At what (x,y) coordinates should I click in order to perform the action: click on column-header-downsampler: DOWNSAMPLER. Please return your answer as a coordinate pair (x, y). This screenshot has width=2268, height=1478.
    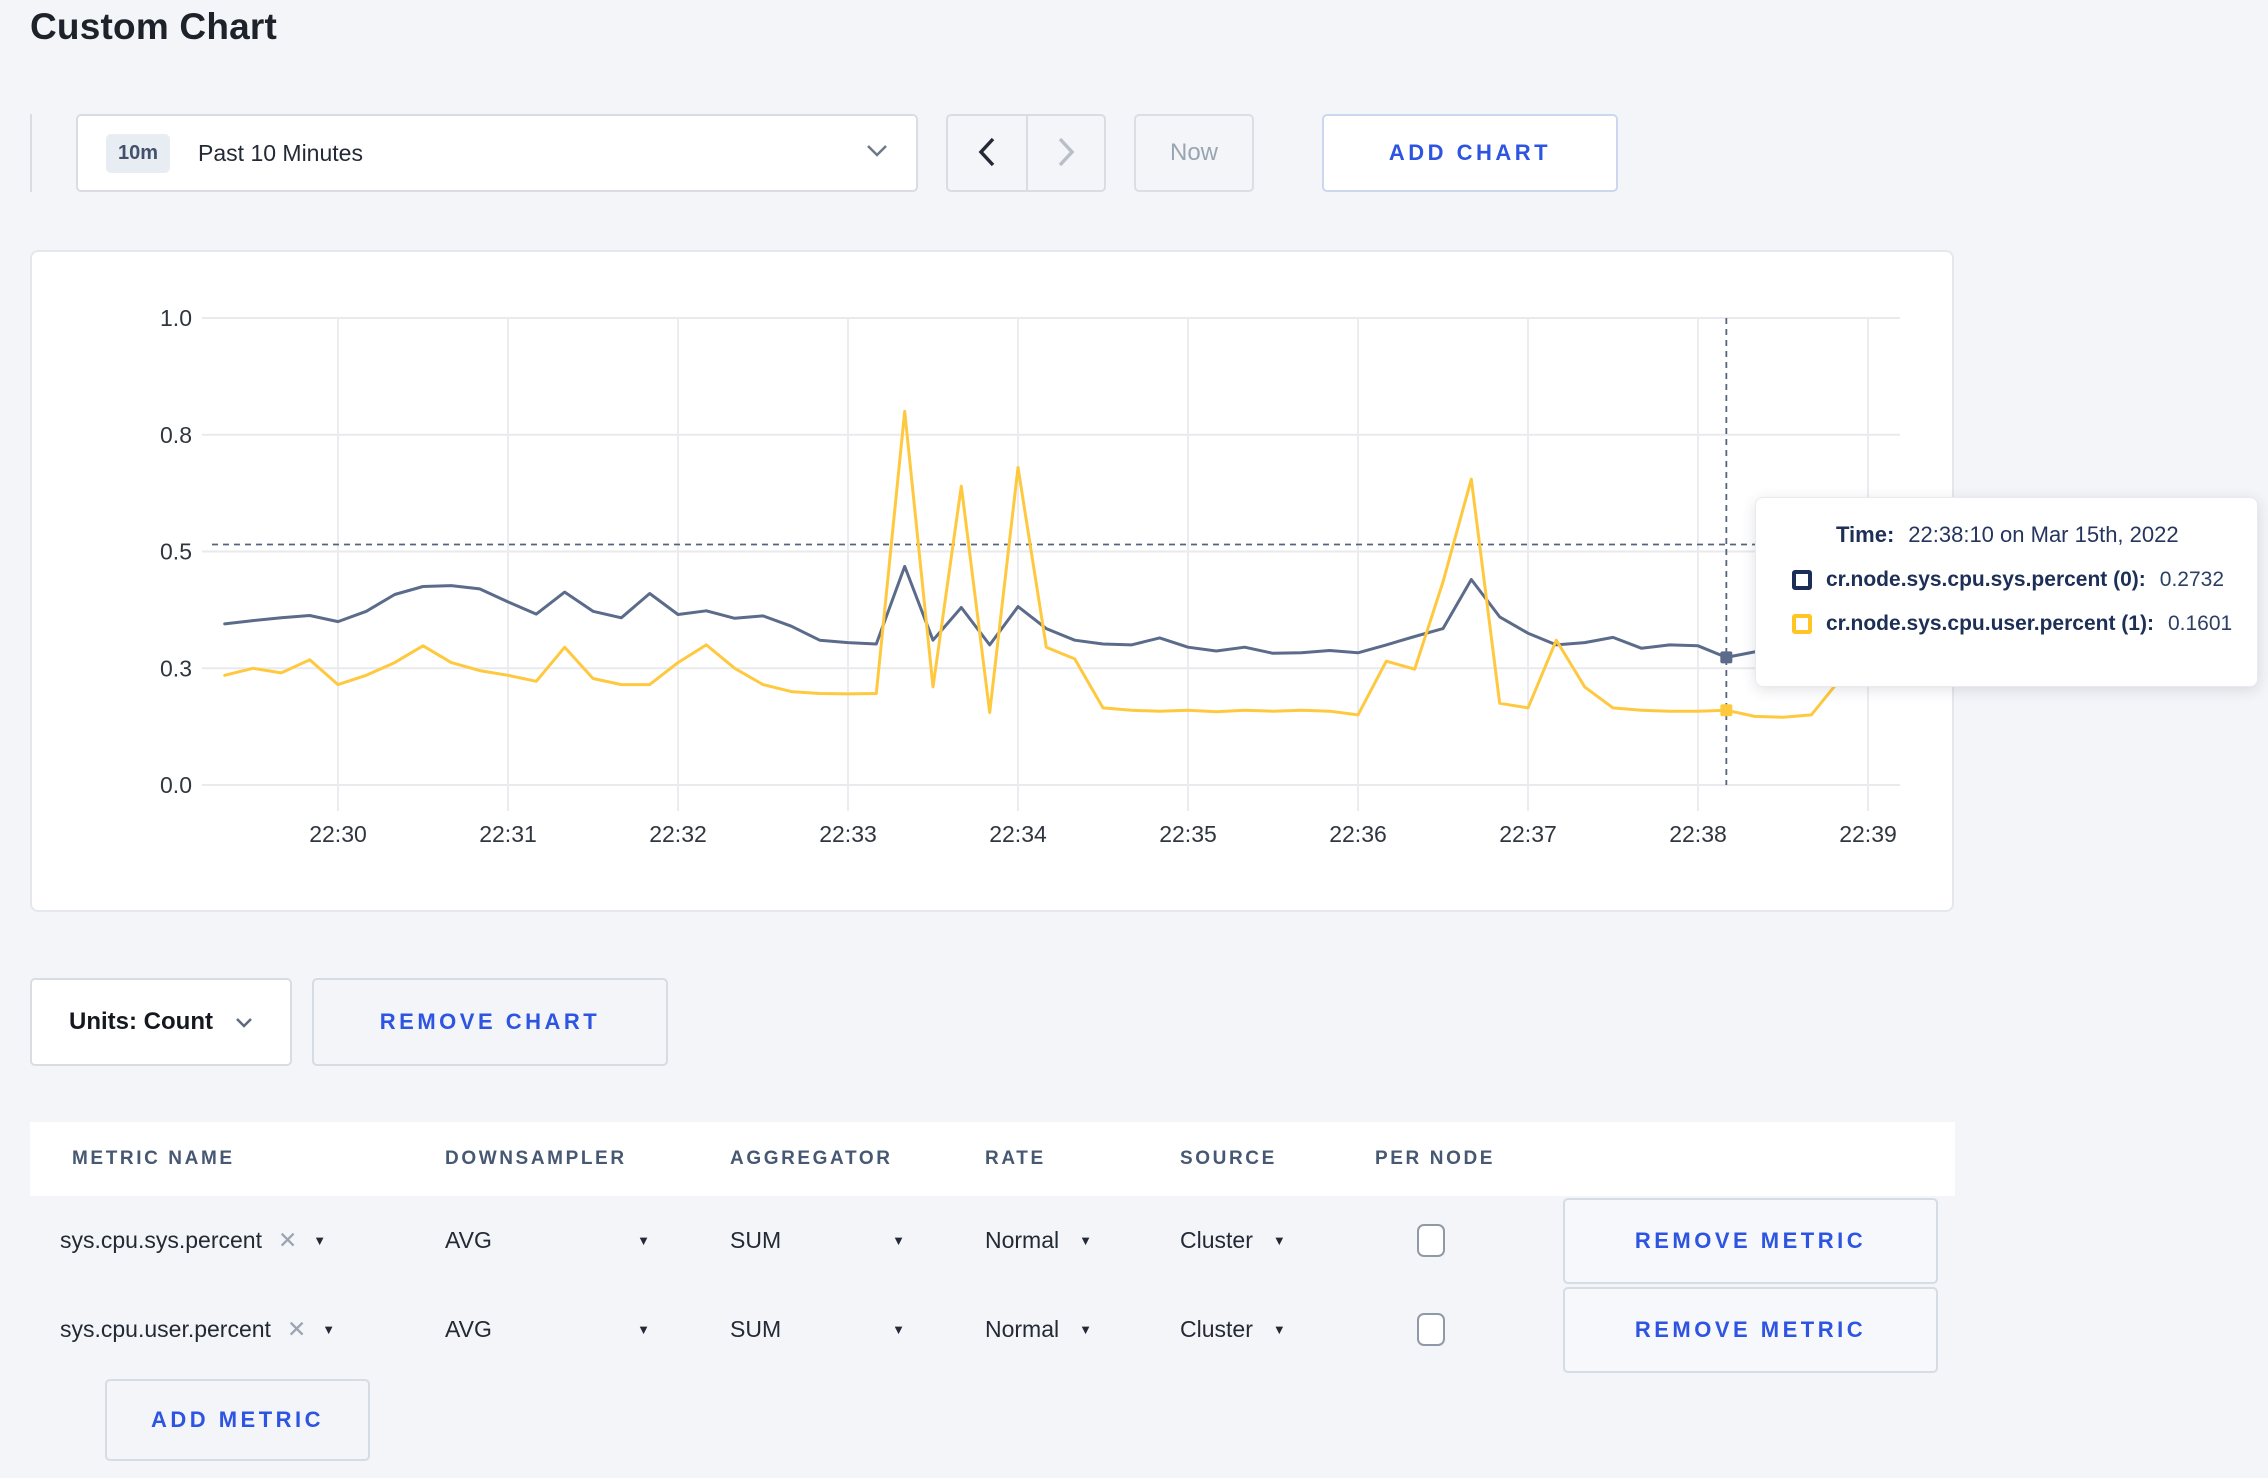
    Looking at the image, I should click on (536, 1158).